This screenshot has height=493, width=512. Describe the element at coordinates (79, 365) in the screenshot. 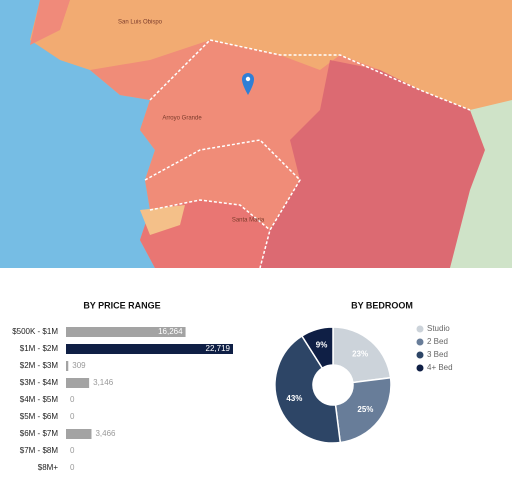

I see `value-label: 309` at that location.